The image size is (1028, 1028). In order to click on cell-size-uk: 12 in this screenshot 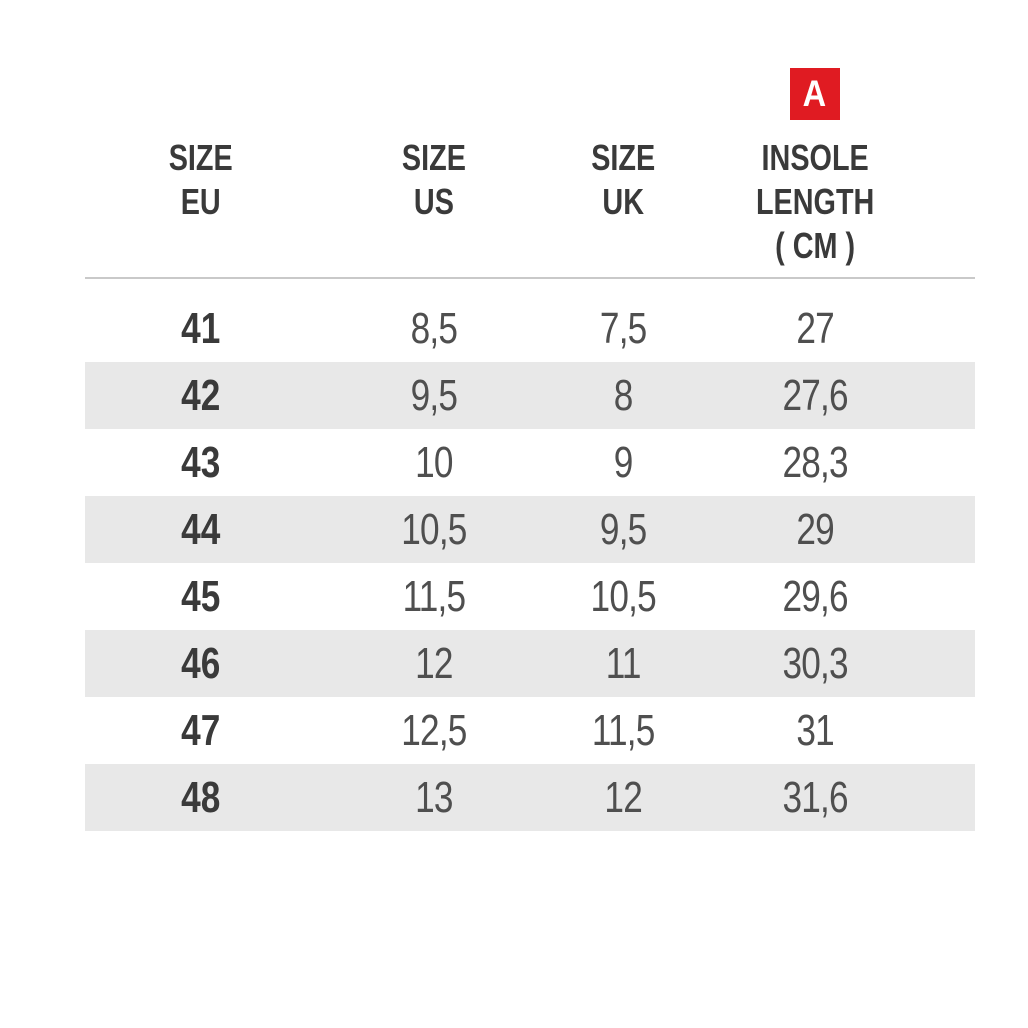, I will do `click(623, 797)`.